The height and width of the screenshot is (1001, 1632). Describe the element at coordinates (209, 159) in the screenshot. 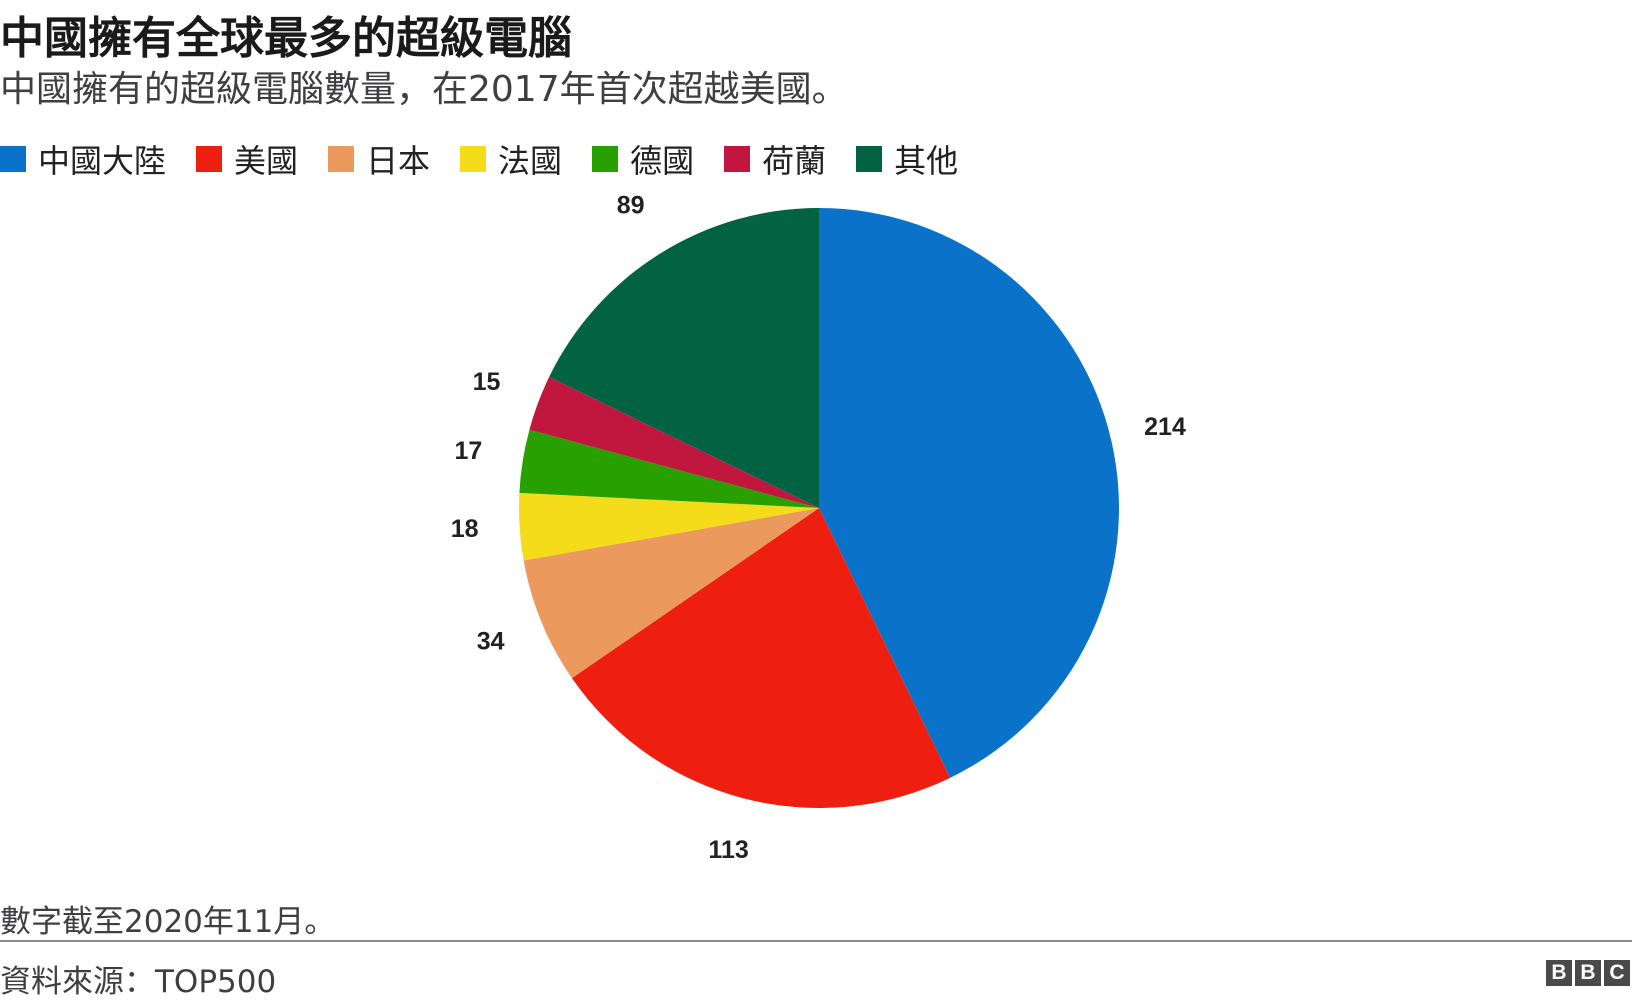

I see `legend-swatch-usa` at that location.